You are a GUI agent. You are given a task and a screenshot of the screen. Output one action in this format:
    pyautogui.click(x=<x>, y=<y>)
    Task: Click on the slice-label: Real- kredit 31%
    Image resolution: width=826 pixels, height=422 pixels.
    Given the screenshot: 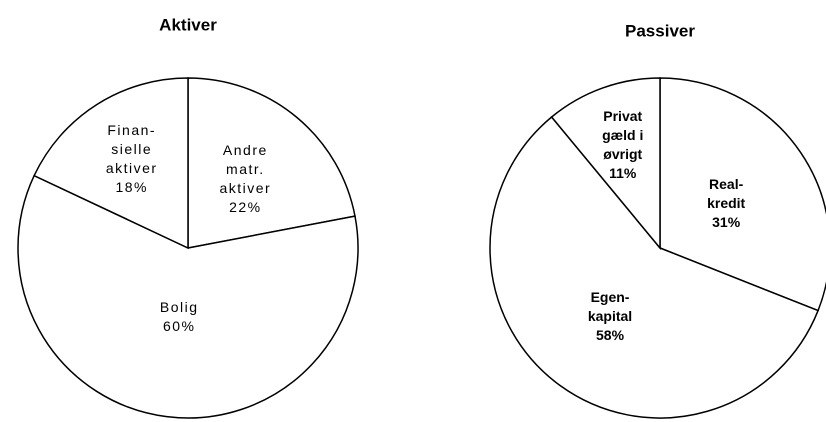 What is the action you would take?
    pyautogui.click(x=726, y=203)
    